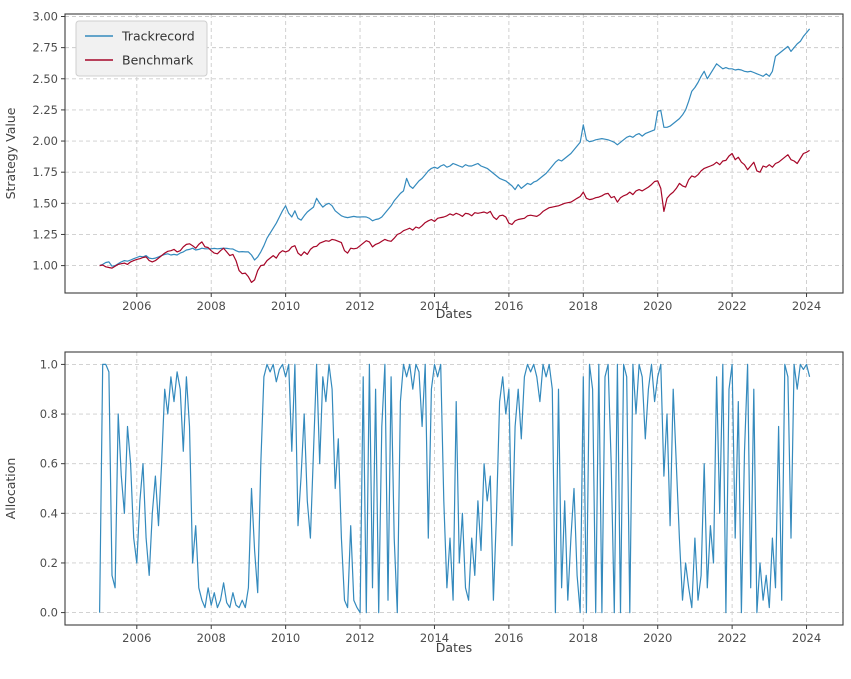  What do you see at coordinates (49, 464) in the screenshot?
I see `y-tick-label: 0.6` at bounding box center [49, 464].